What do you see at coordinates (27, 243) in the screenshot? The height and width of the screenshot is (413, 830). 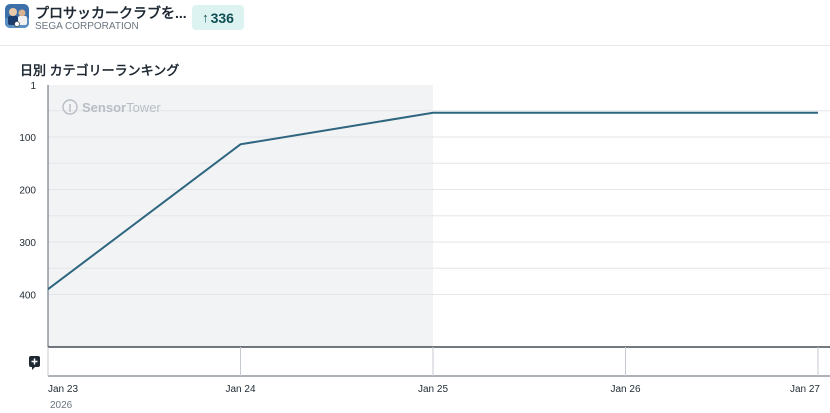 I see `y-tick-label: 300` at bounding box center [27, 243].